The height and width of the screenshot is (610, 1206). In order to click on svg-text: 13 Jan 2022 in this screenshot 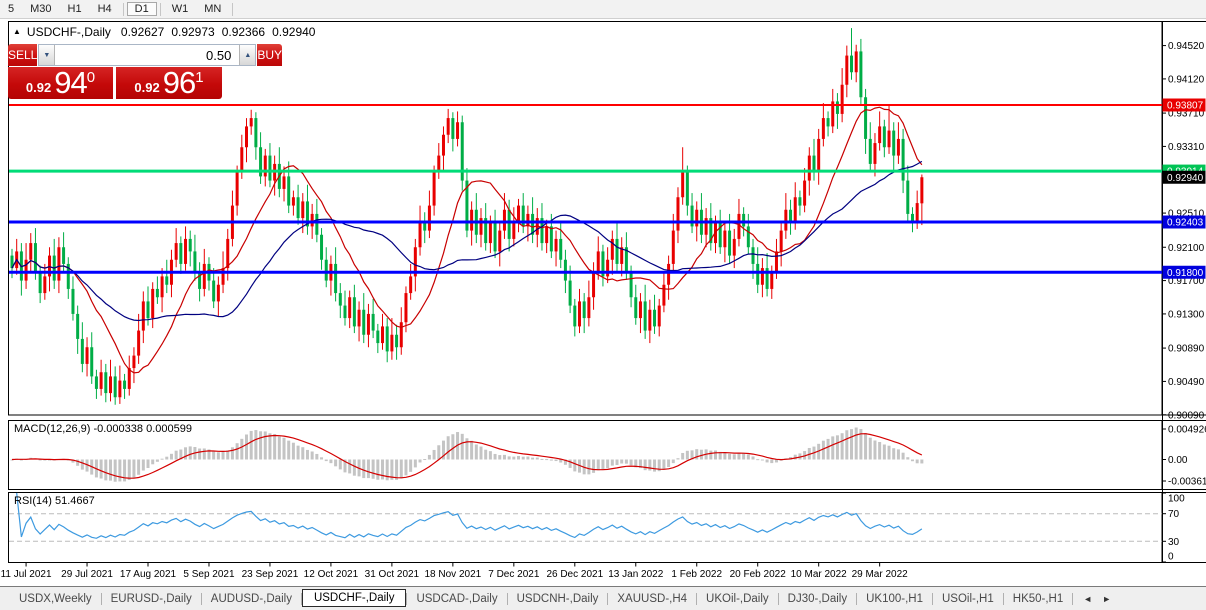, I will do `click(635, 574)`.